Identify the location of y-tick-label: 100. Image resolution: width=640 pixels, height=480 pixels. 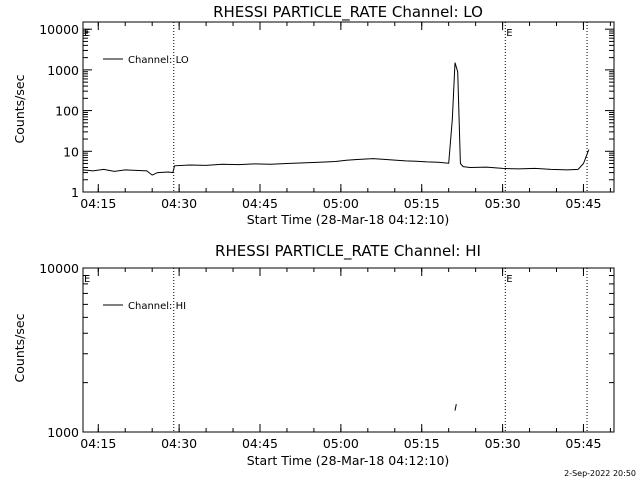
(67, 111).